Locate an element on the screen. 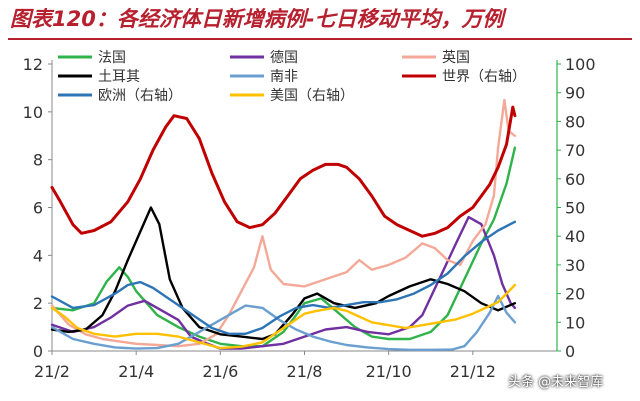  x-tick-label: 21/12 is located at coordinates (473, 371).